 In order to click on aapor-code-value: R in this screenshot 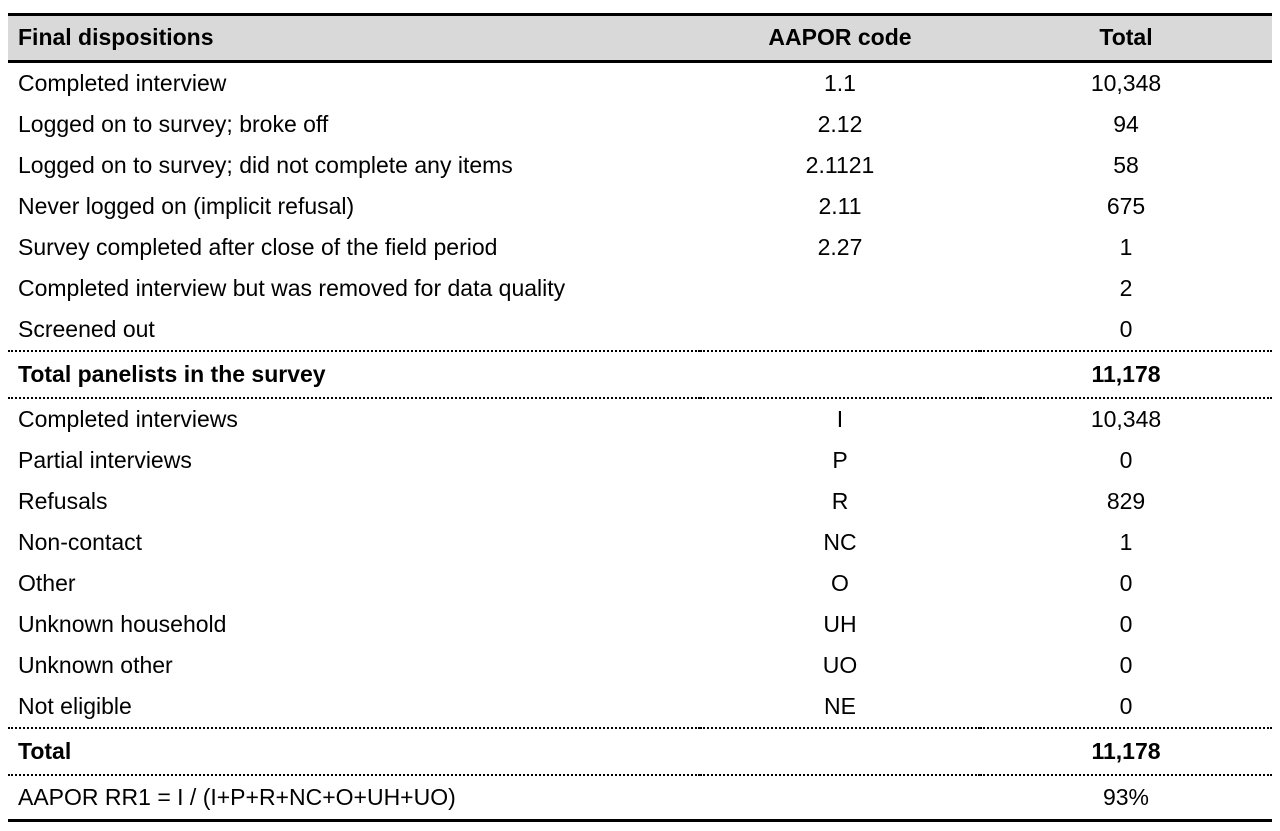, I will do `click(840, 501)`.